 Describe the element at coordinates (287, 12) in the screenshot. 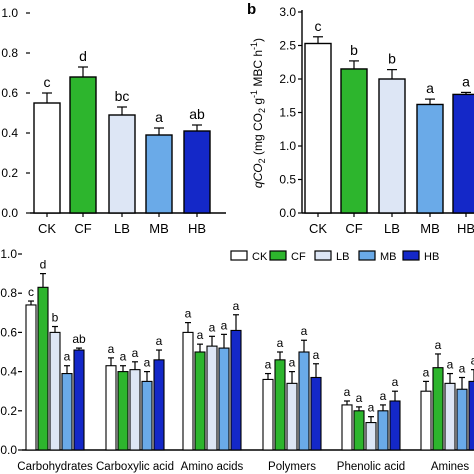

I see `panel-b-y-tick-label: 3.0` at that location.